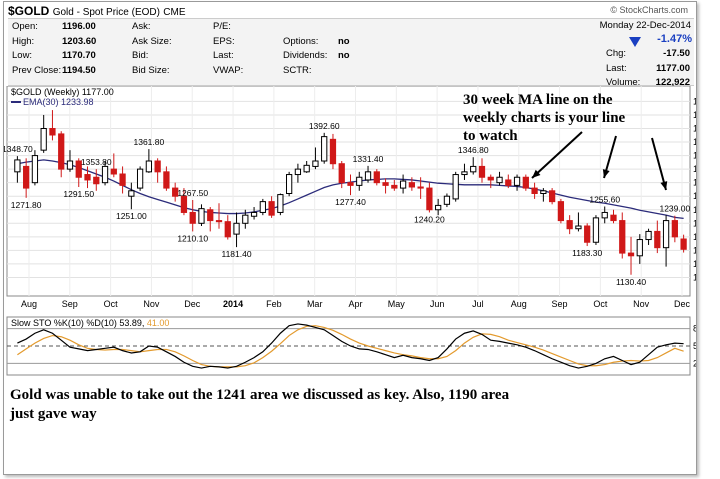  What do you see at coordinates (645, 25) in the screenshot?
I see `date-label: Monday 22-Dec-2014` at bounding box center [645, 25].